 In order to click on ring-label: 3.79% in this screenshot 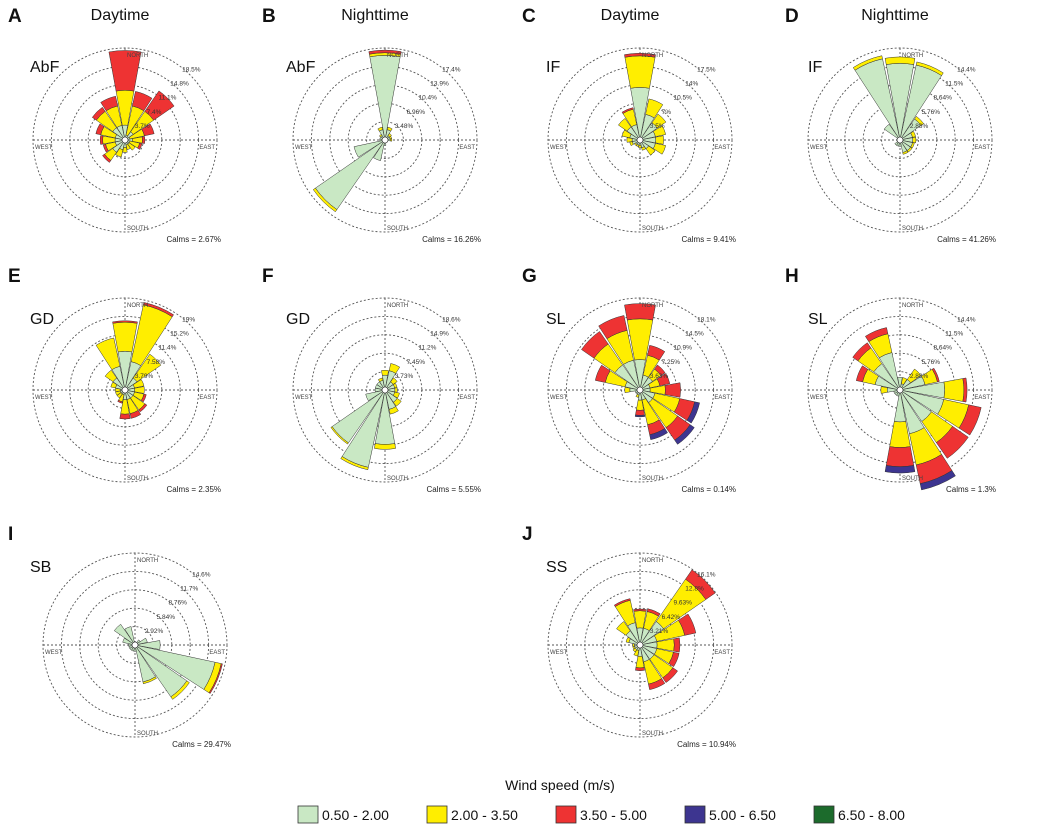, I will do `click(144, 376)`.